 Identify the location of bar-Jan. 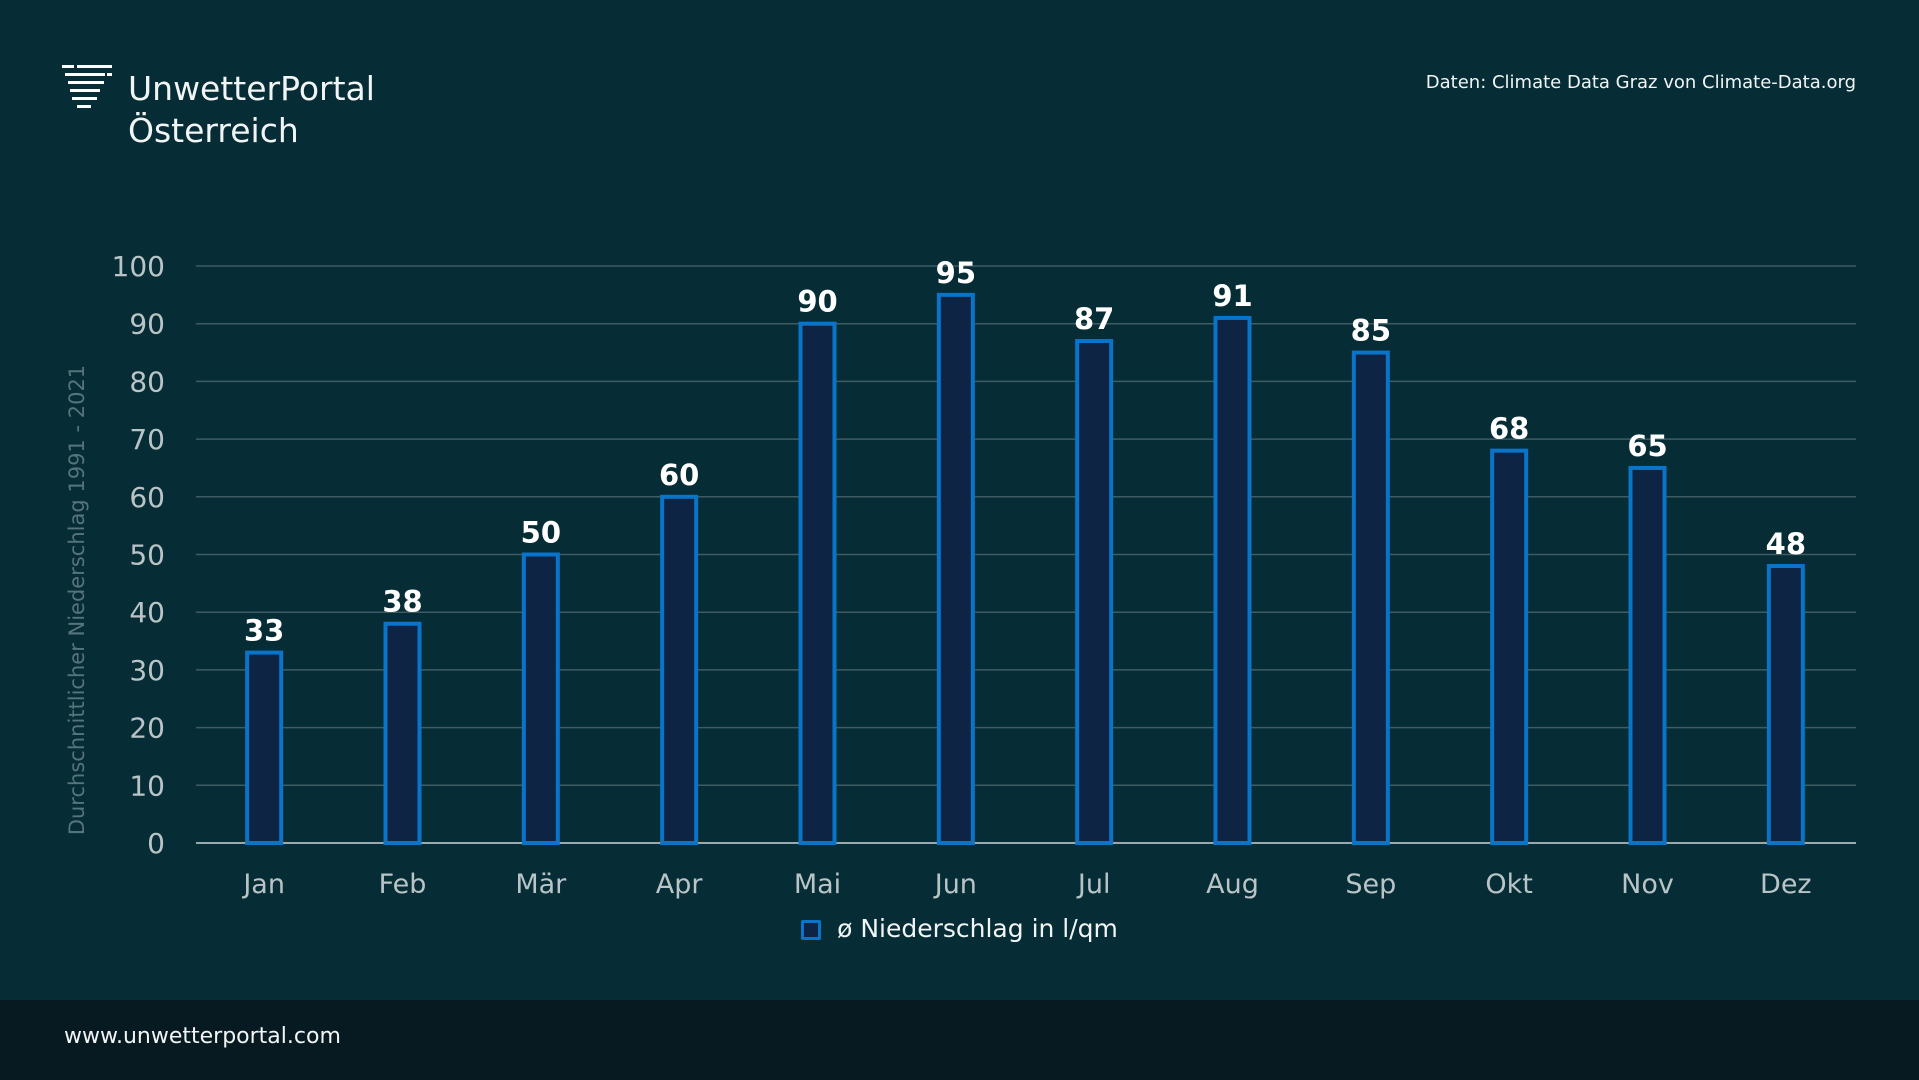
(264, 748).